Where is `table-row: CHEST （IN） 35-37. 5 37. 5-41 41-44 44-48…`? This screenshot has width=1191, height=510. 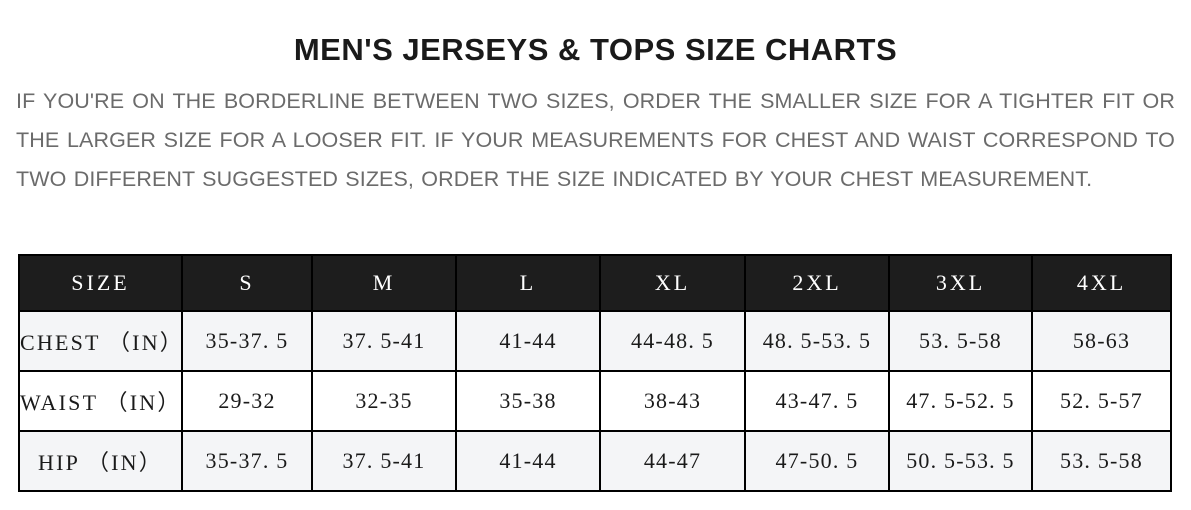
table-row: CHEST （IN） 35-37. 5 37. 5-41 41-44 44-48… is located at coordinates (595, 341).